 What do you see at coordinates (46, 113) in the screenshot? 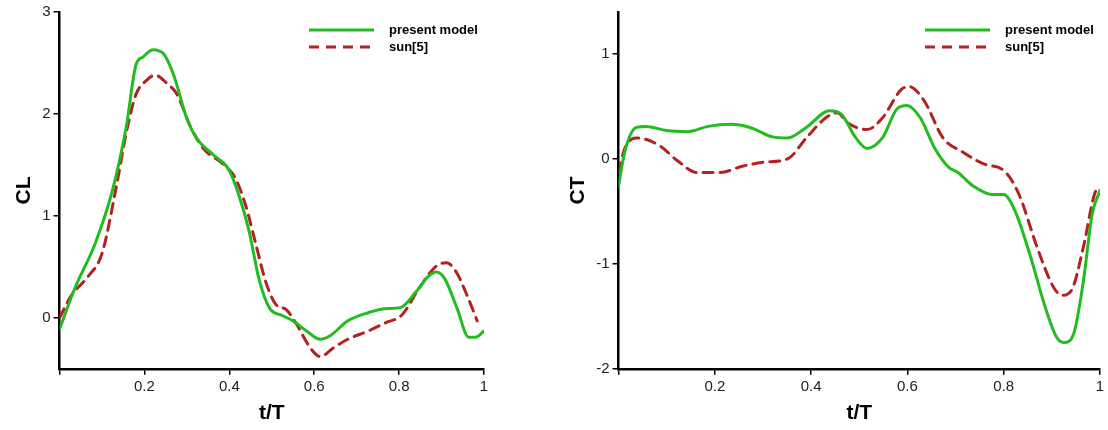
I see `y-tick-label: 2` at bounding box center [46, 113].